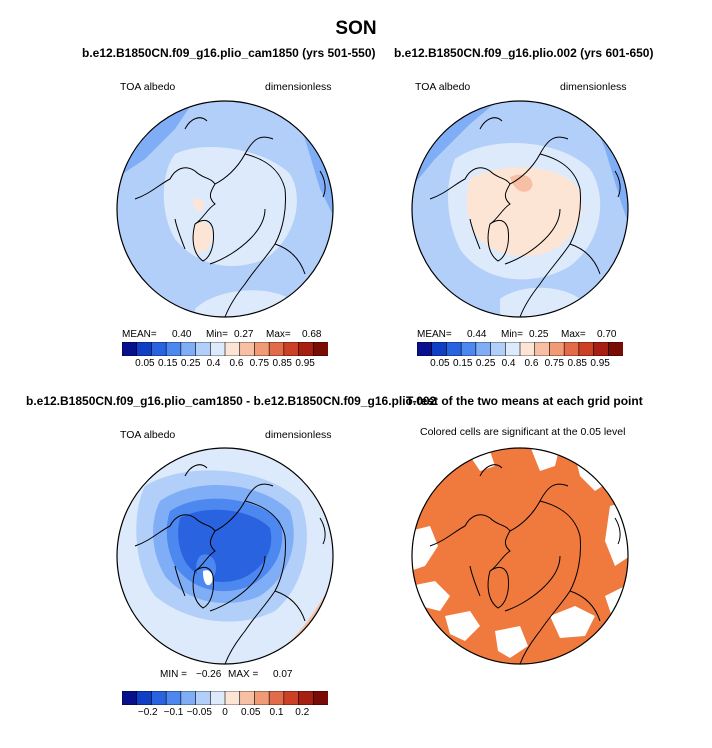 The image size is (712, 748). I want to click on colorbar-label: 0, so click(225, 712).